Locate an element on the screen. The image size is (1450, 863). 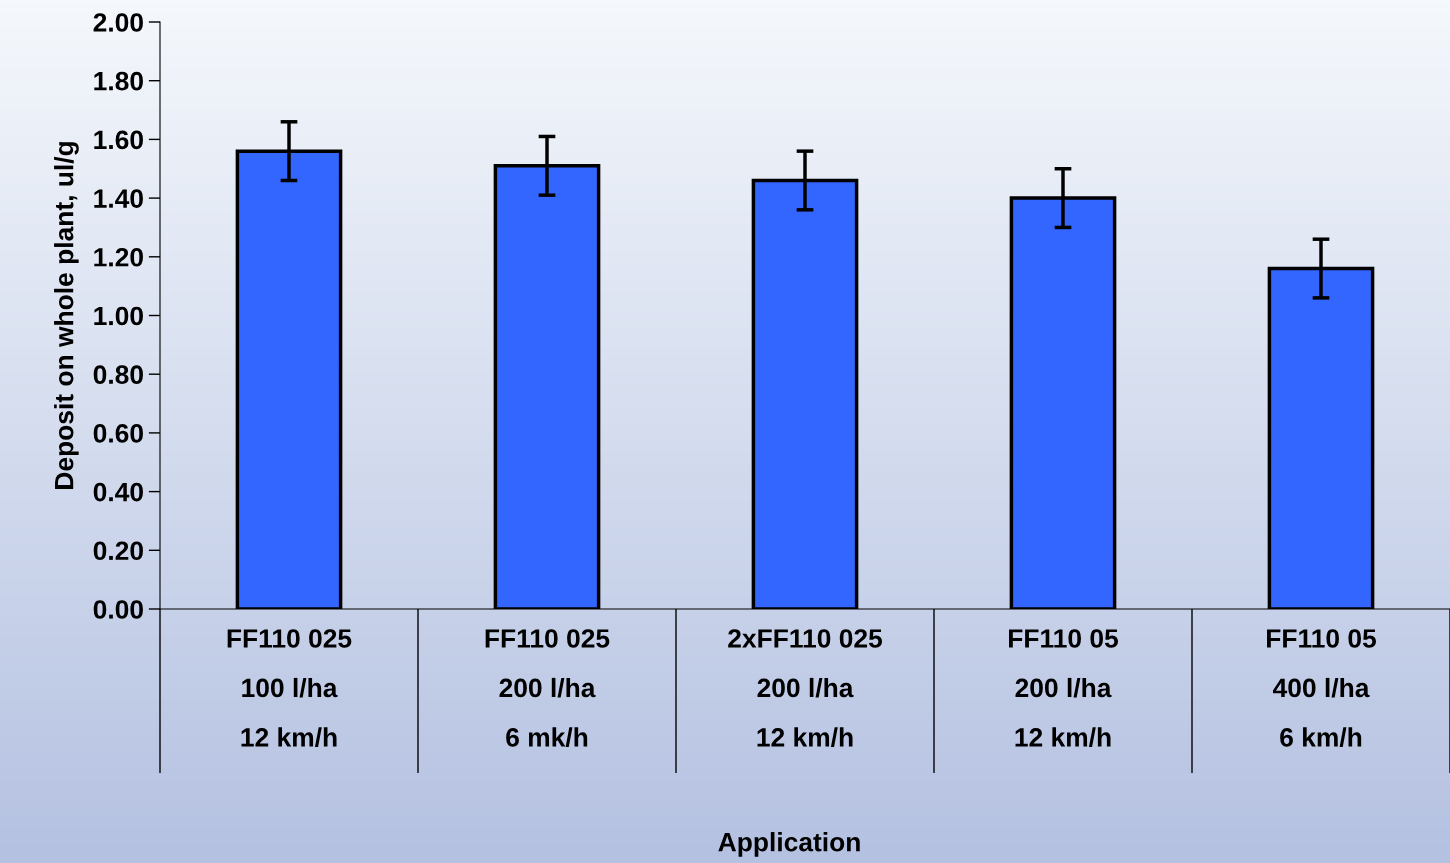
x-axis-title: Application is located at coordinates (789, 844).